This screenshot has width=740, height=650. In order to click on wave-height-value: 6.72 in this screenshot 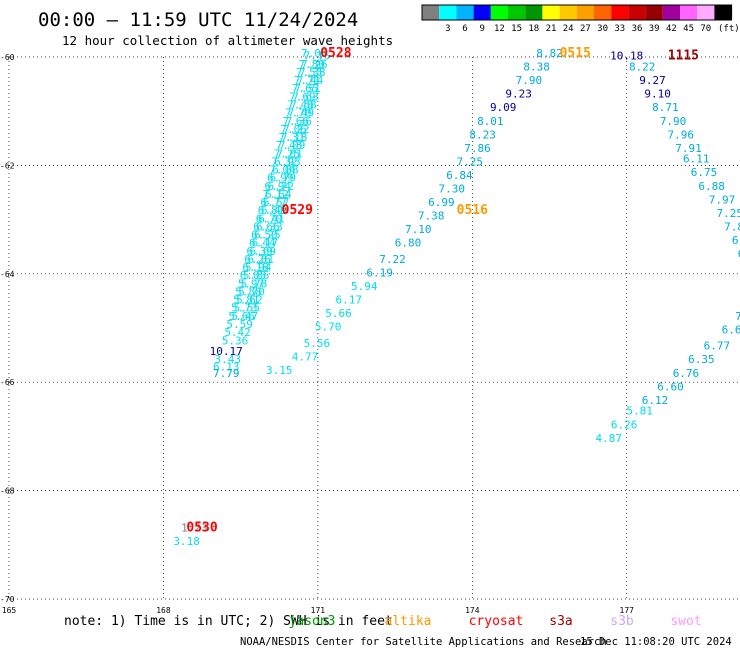, I will do `click(281, 186)`.